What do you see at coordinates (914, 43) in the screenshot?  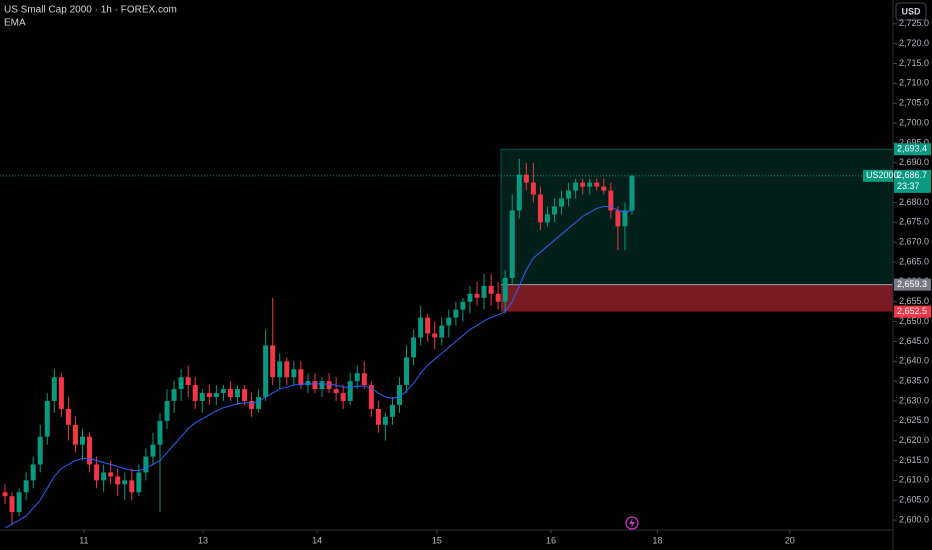 I see `y-tick-label: 2,720.0` at bounding box center [914, 43].